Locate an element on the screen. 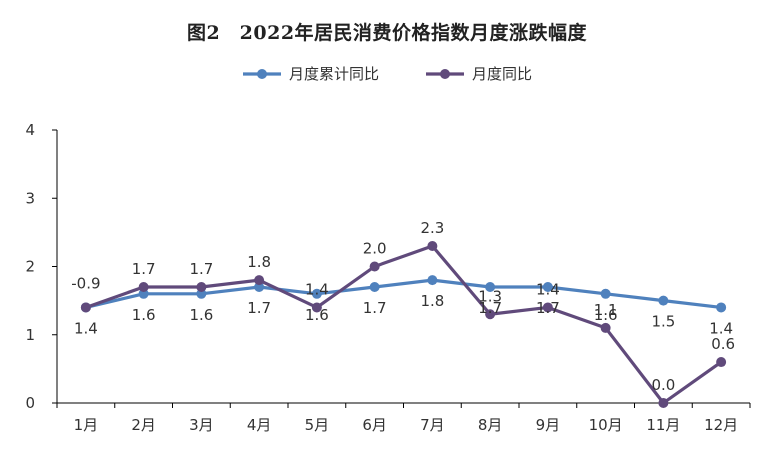 The width and height of the screenshot is (774, 450). y-tick-label: 2 is located at coordinates (30, 267).